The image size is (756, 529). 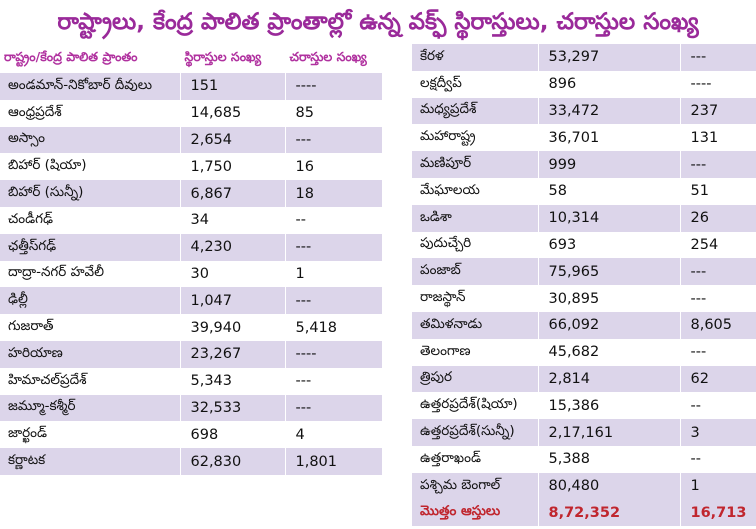 What do you see at coordinates (233, 461) in the screenshot?
I see `immovable-count: 62,830` at bounding box center [233, 461].